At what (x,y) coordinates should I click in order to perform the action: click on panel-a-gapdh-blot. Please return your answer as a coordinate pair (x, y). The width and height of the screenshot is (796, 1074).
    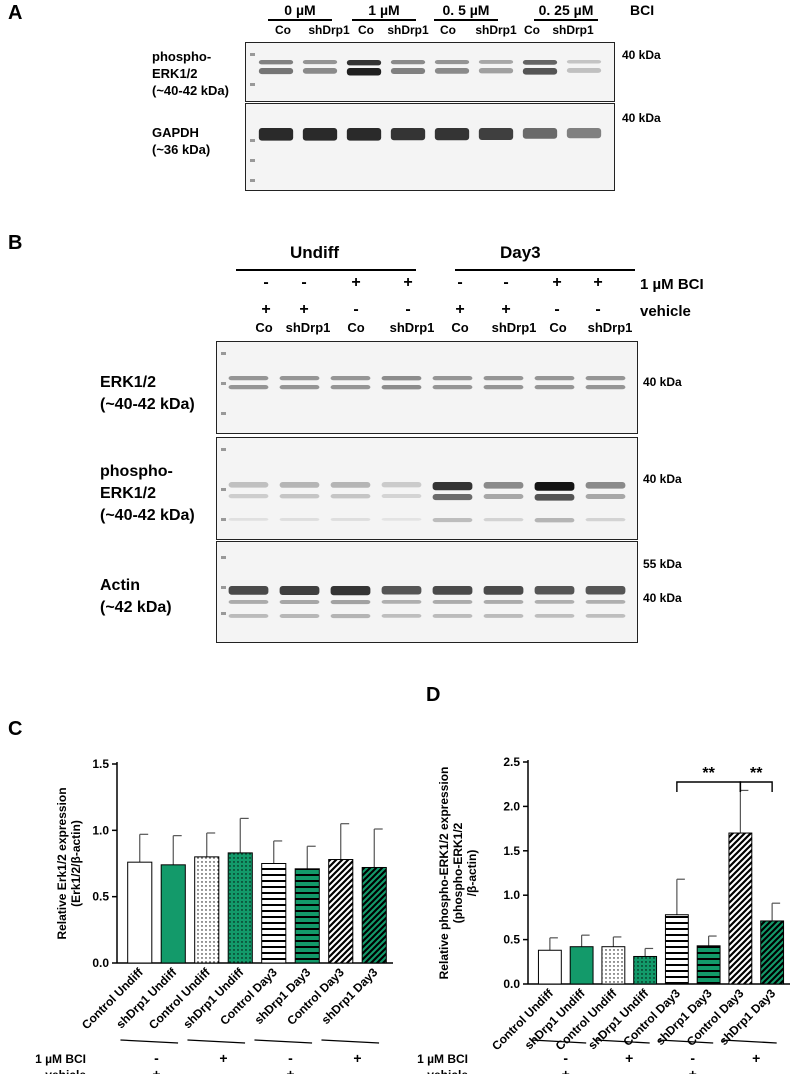
    Looking at the image, I should click on (430, 147).